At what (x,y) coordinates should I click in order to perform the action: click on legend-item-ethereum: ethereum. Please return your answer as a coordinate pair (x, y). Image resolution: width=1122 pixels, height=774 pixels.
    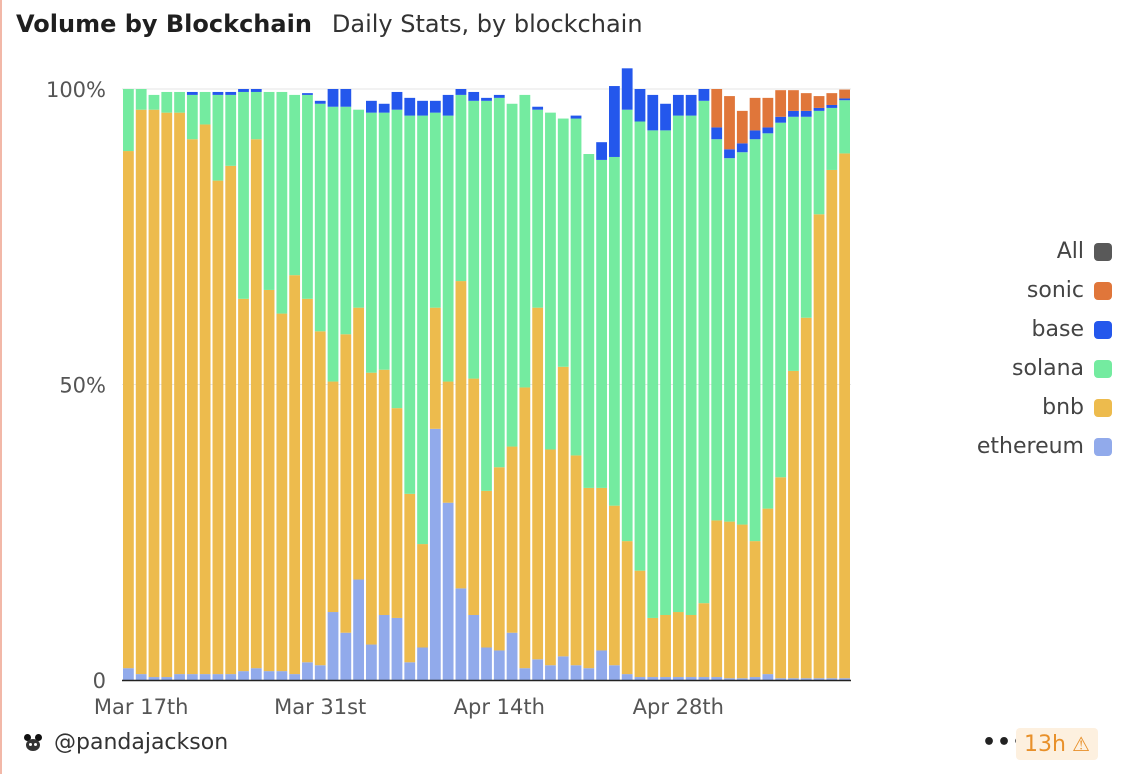
    Looking at the image, I should click on (1044, 446).